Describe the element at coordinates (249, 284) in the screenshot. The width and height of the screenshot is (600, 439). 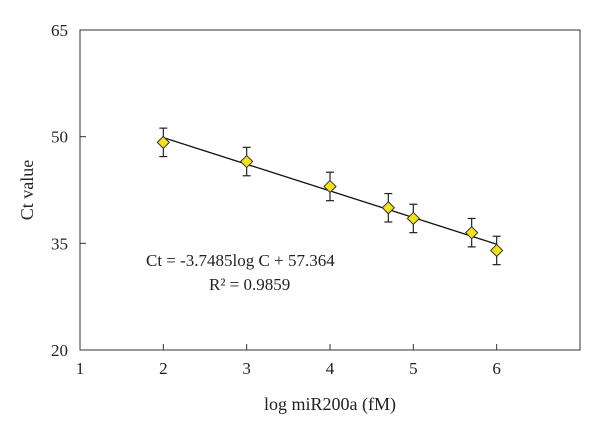
I see `r-squared-label: R² = 0.9859` at that location.